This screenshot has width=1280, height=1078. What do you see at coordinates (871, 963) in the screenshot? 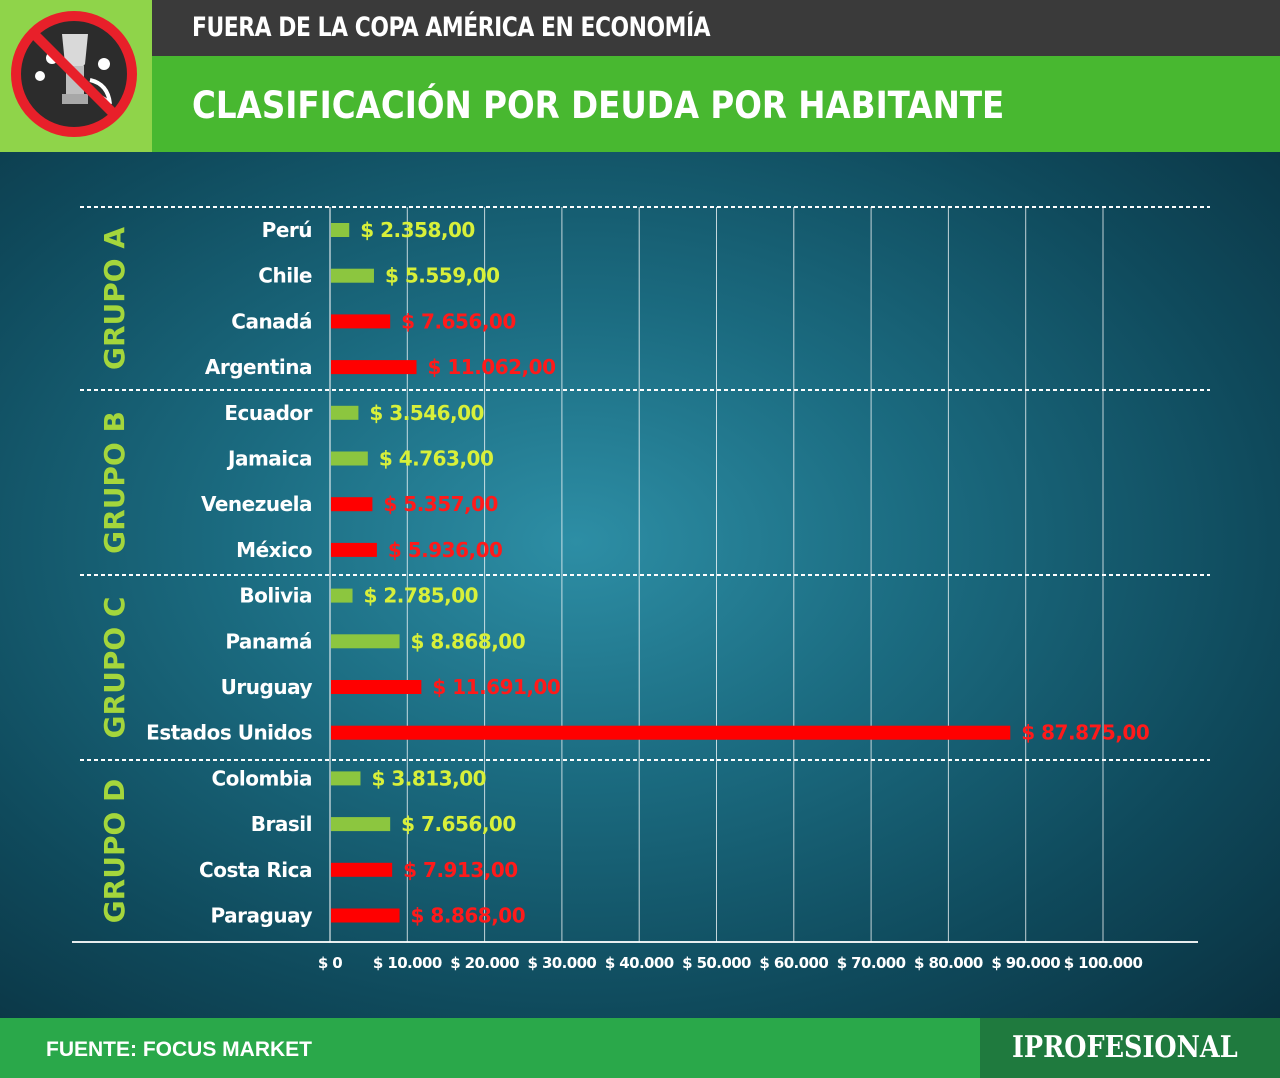
I see `x-tick-label: $ 70.000` at bounding box center [871, 963].